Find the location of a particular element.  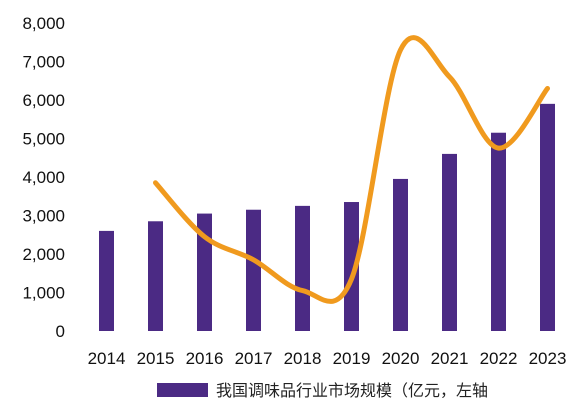

x-tick-label: 2017 is located at coordinates (254, 358).